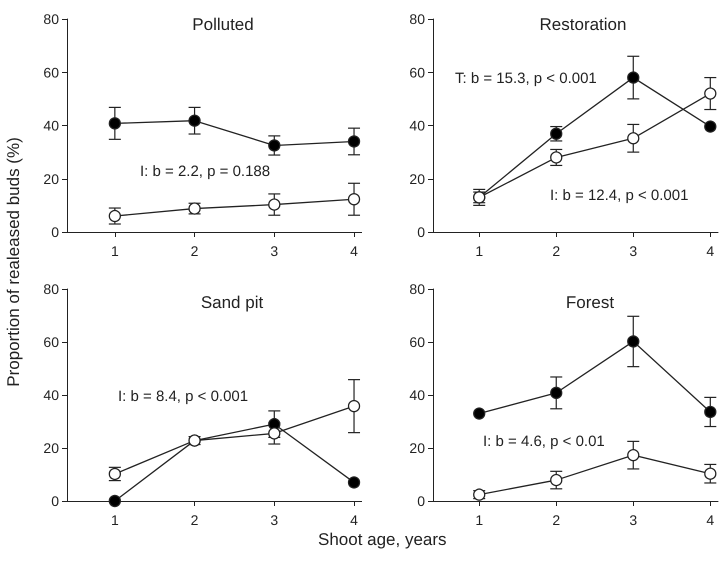 Image resolution: width=723 pixels, height=563 pixels. What do you see at coordinates (382, 540) in the screenshot?
I see `x-axis-title: Shoot age, years` at bounding box center [382, 540].